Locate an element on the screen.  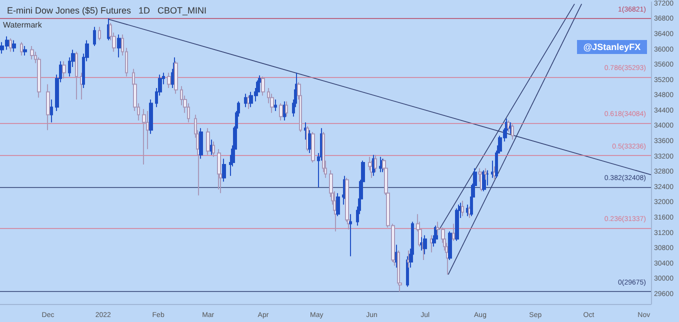
chart-title: E-mini Dow Jones ($5) Futures 1D CBOT_MINI is located at coordinates (107, 11).